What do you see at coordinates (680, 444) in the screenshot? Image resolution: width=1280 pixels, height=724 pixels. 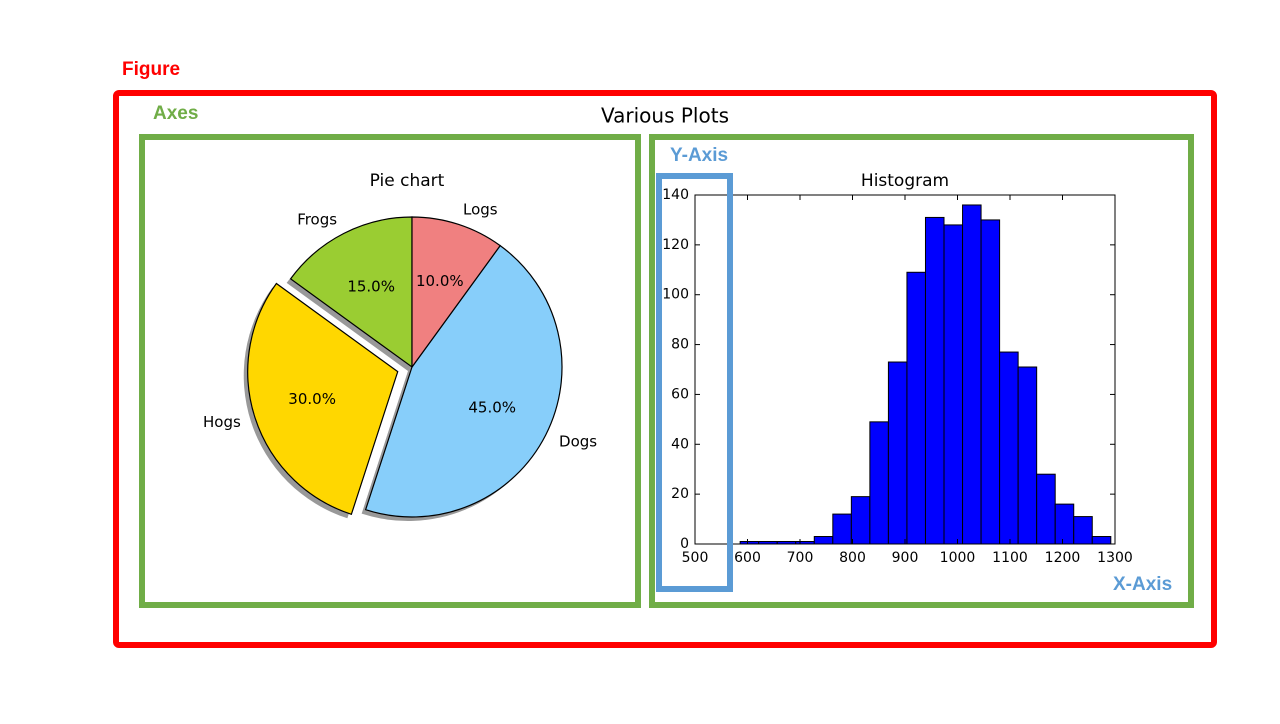 I see `y-tick-label: 40` at bounding box center [680, 444].